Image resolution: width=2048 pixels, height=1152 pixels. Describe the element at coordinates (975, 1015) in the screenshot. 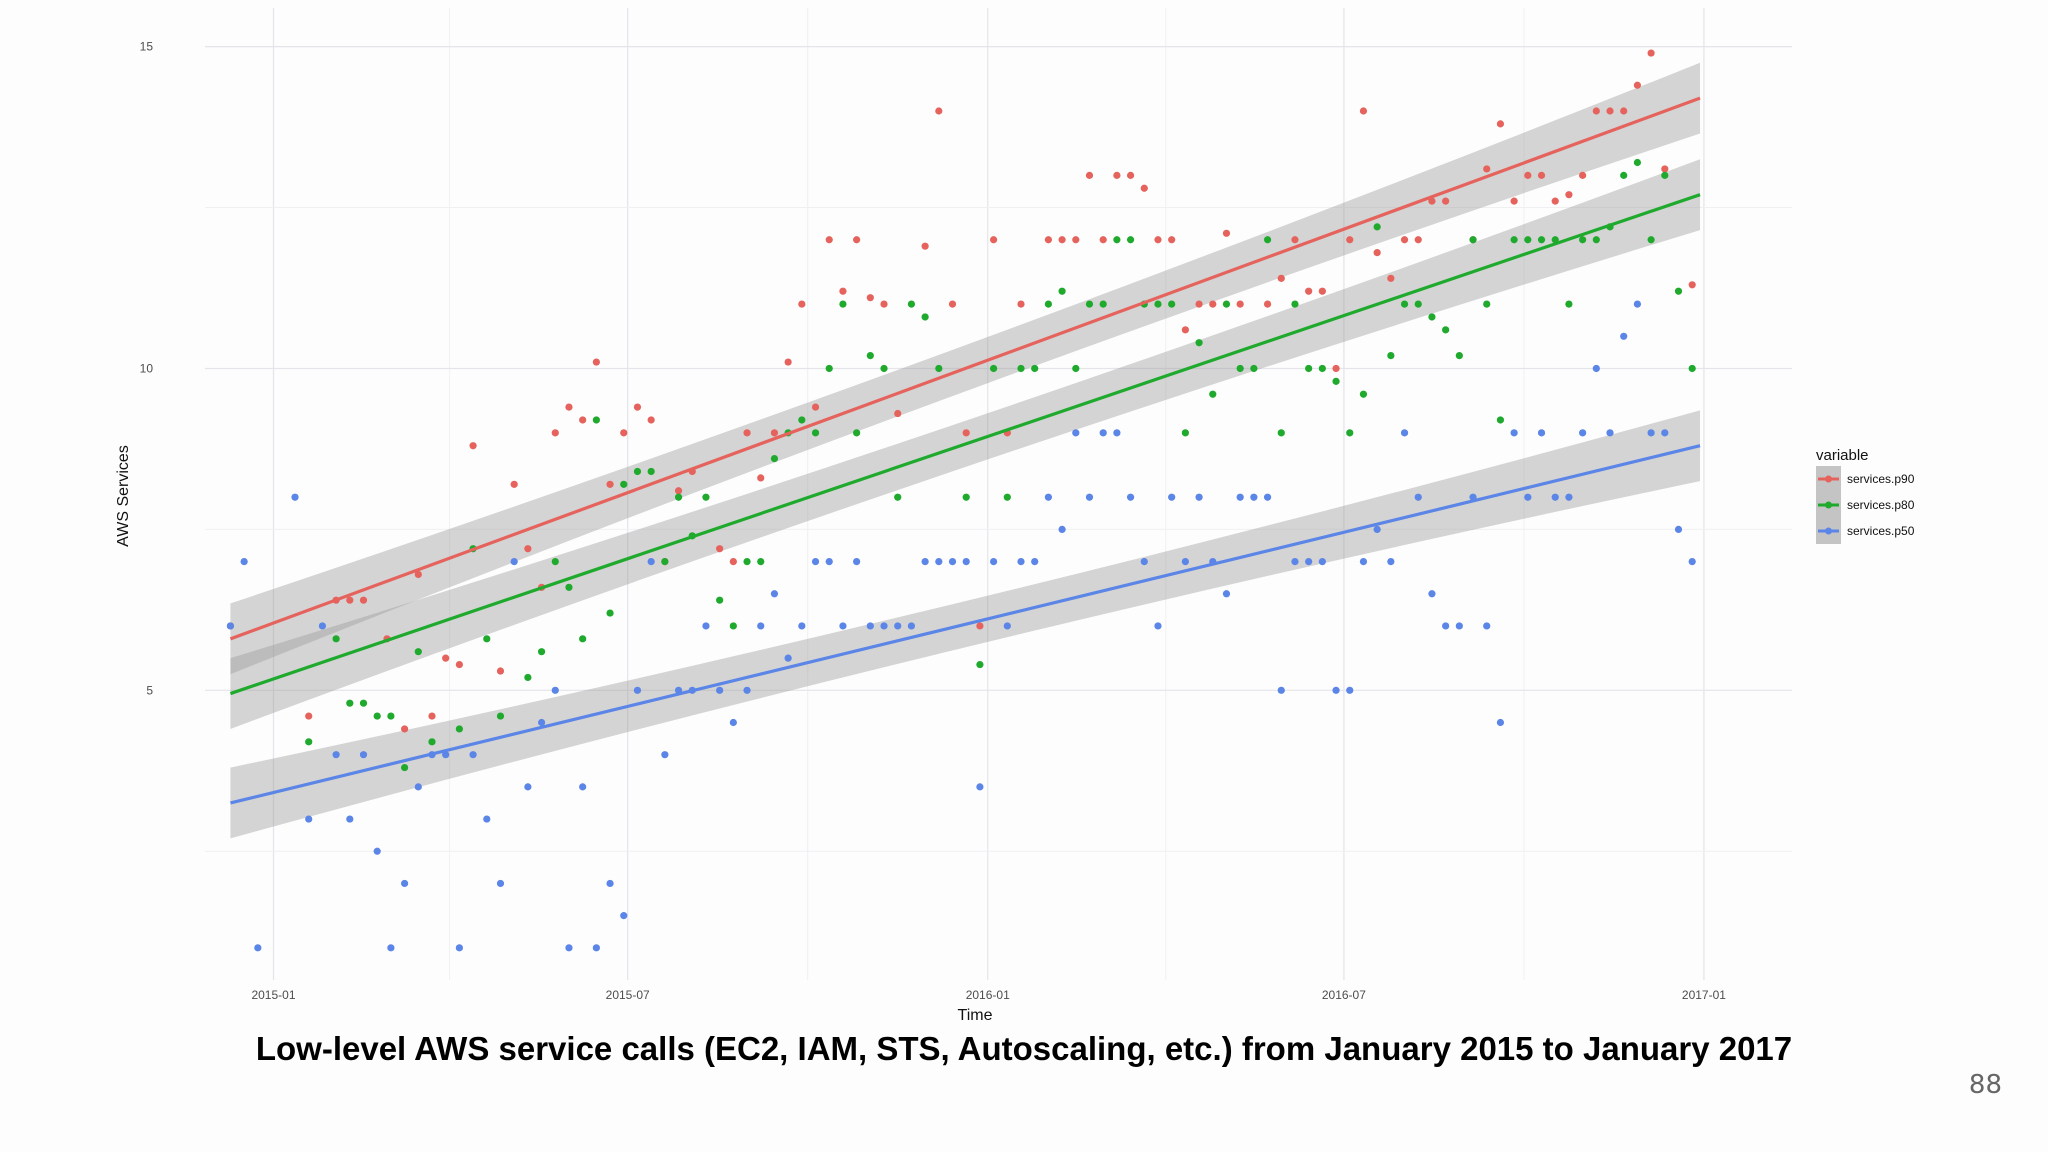

I see `x-axis-title: Time` at that location.